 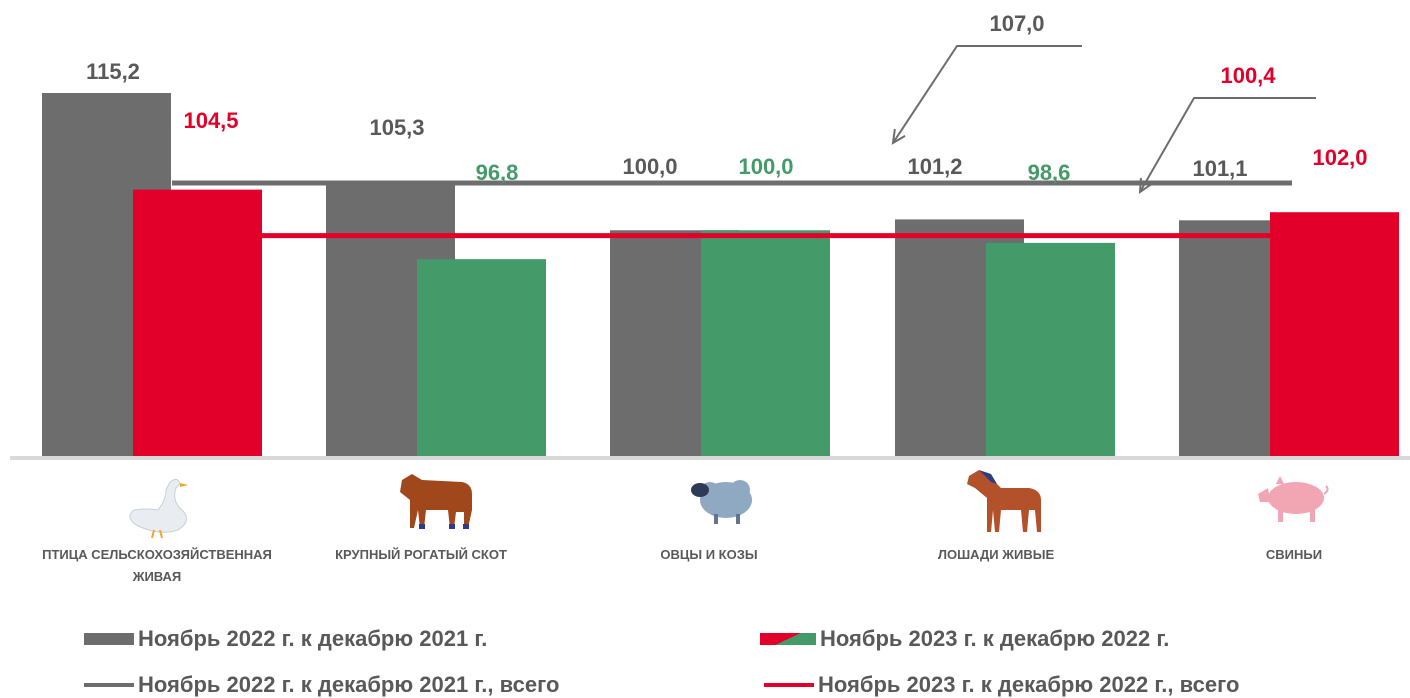 I want to click on value-label-2023-2: 100,0, so click(x=765, y=166).